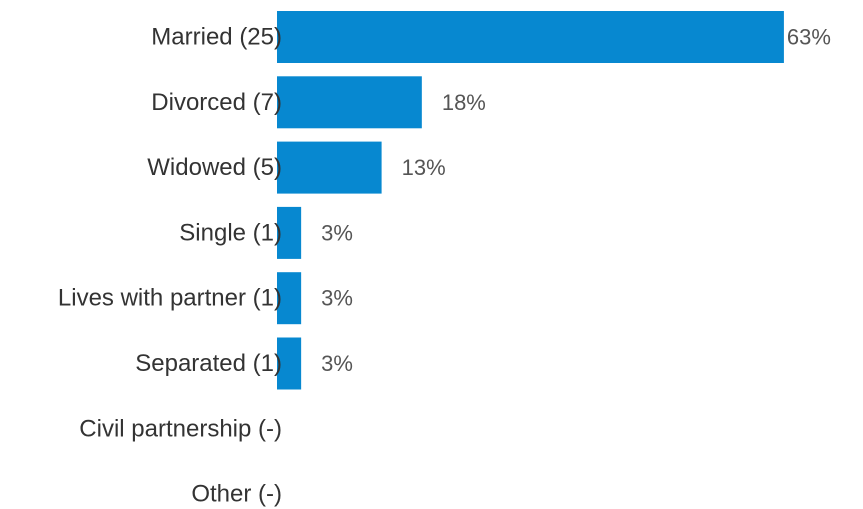 The image size is (863, 509). What do you see at coordinates (289, 298) in the screenshot?
I see `bar-lives-with-partner` at bounding box center [289, 298].